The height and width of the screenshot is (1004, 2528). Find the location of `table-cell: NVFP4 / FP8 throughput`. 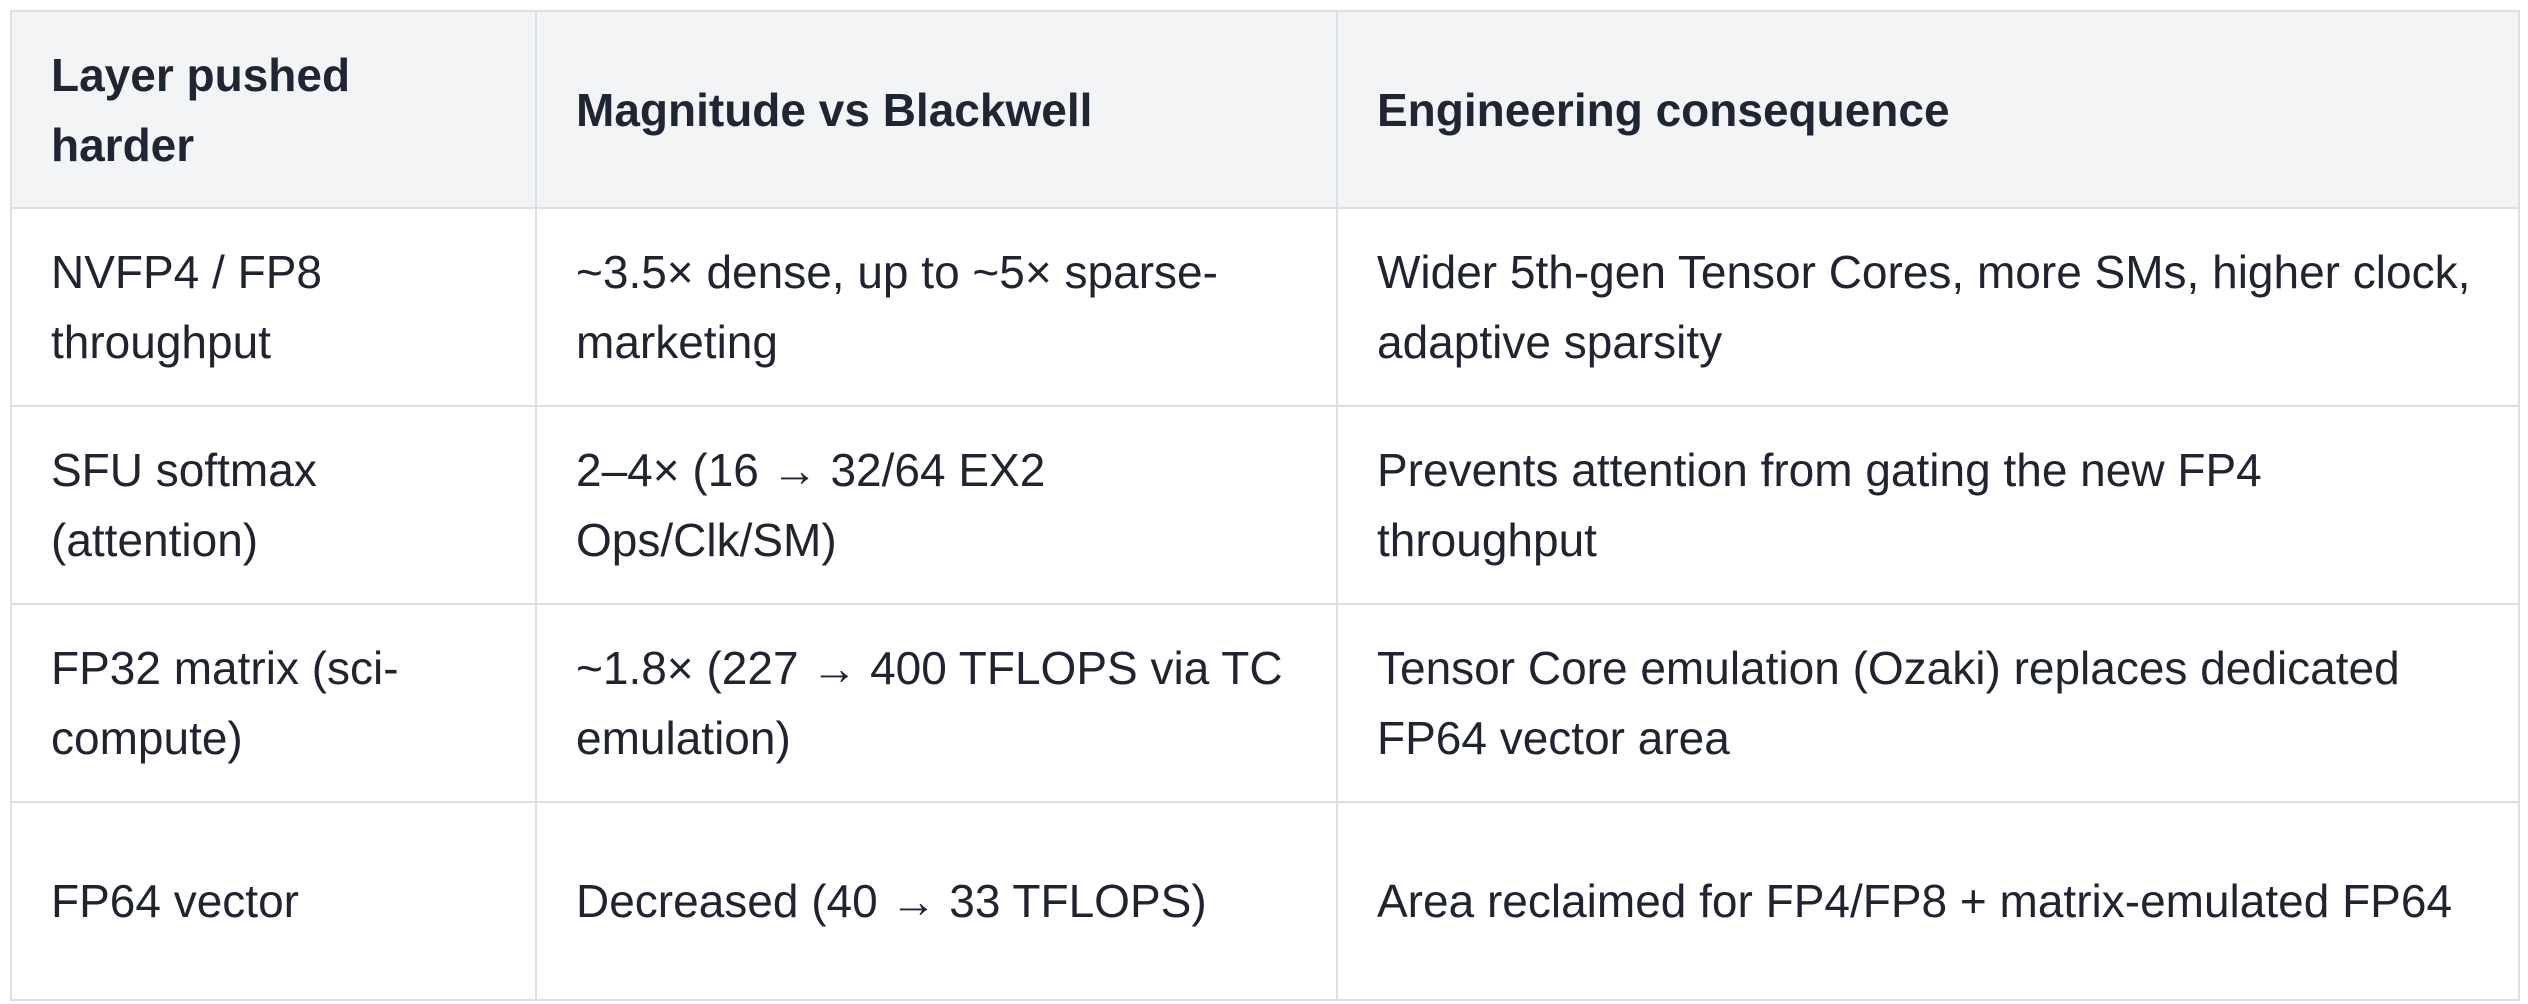

table-cell: NVFP4 / FP8 throughput is located at coordinates (273, 307).